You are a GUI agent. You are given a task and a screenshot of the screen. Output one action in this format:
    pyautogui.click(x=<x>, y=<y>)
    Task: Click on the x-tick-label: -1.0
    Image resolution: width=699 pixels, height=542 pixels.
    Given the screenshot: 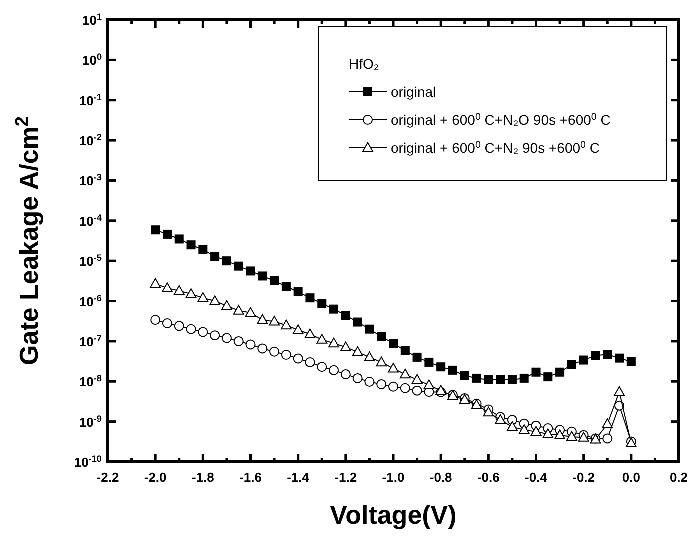 What is the action you would take?
    pyautogui.click(x=393, y=477)
    